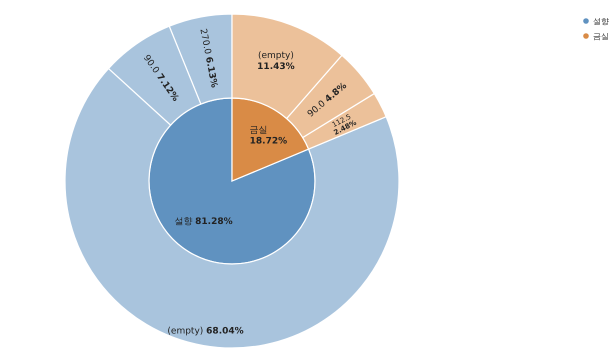 This screenshot has height=350, width=612. Describe the element at coordinates (185, 221) in the screenshot. I see `slice-label: 설향` at that location.